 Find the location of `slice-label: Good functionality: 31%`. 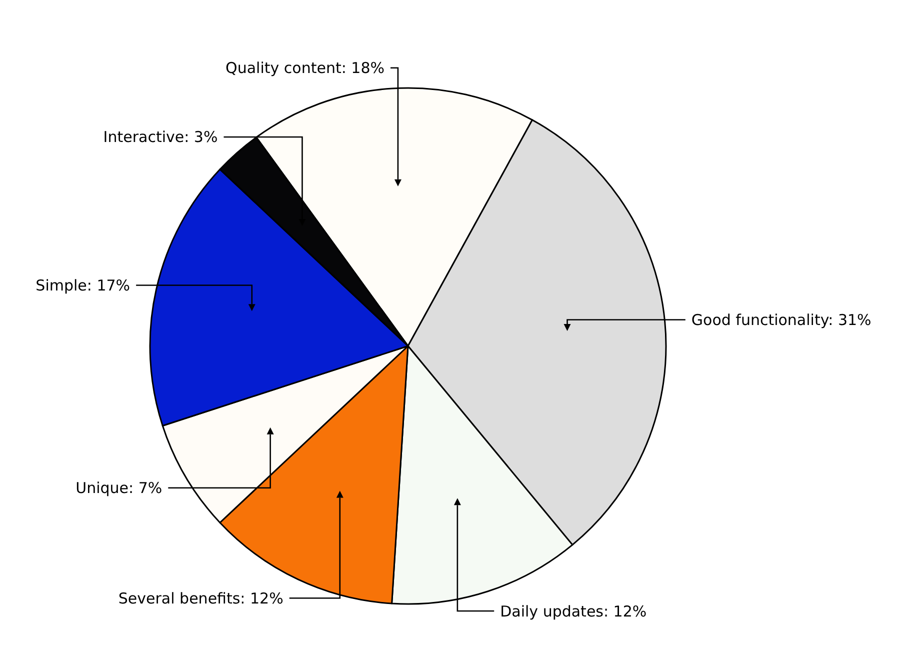

slice-label: Good functionality: 31% is located at coordinates (781, 320).